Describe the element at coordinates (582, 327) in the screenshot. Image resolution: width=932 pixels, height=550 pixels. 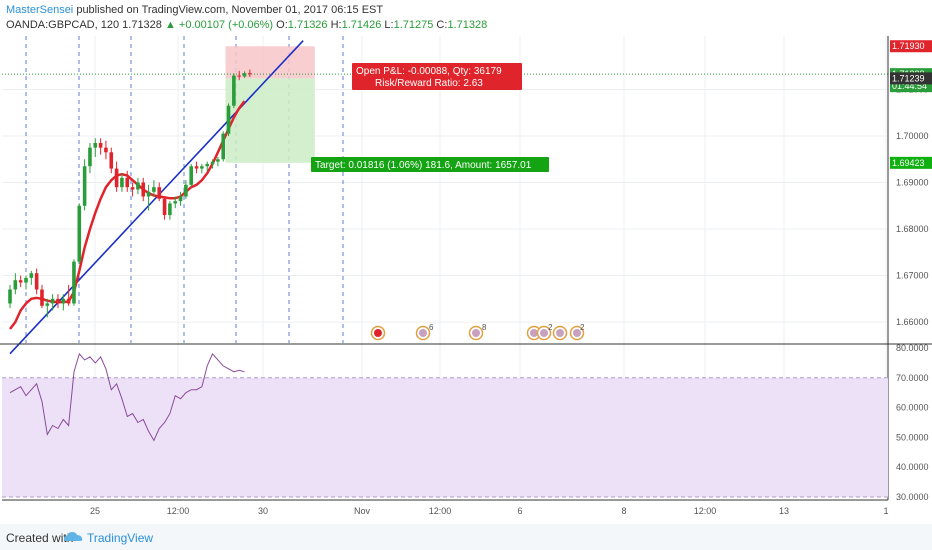
I see `event-count: 2` at that location.